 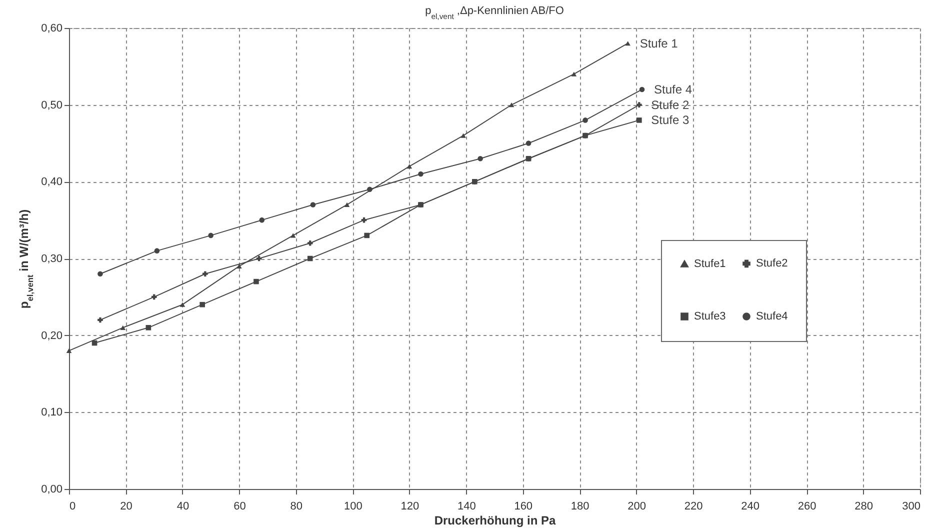 I want to click on legend-label: Stufe2, so click(x=772, y=264).